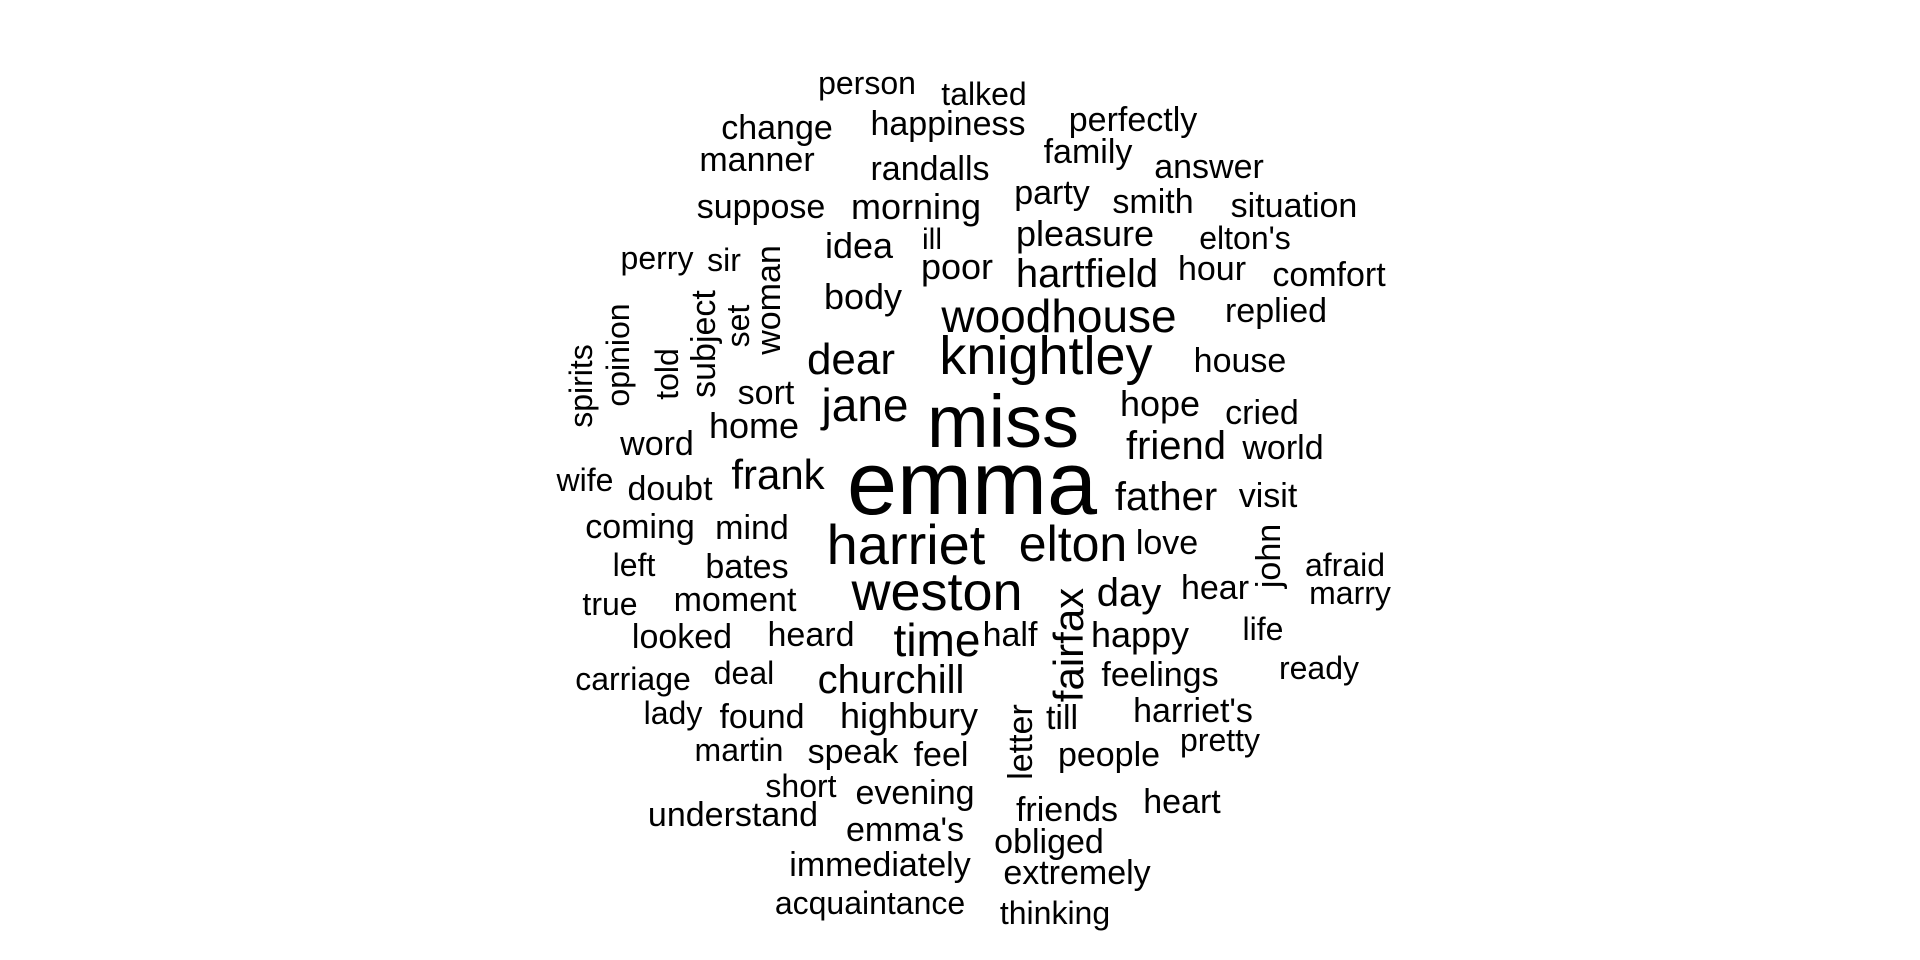 This screenshot has height=960, width=1920. What do you see at coordinates (1003, 421) in the screenshot?
I see `word-miss: miss` at bounding box center [1003, 421].